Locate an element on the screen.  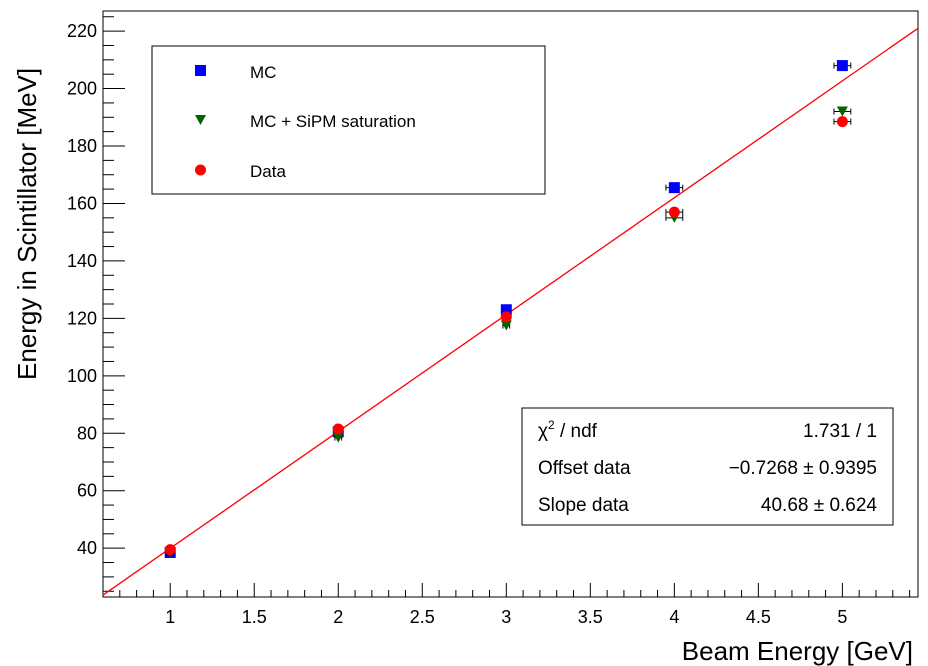
y-tick-label: 220 is located at coordinates (82, 31).